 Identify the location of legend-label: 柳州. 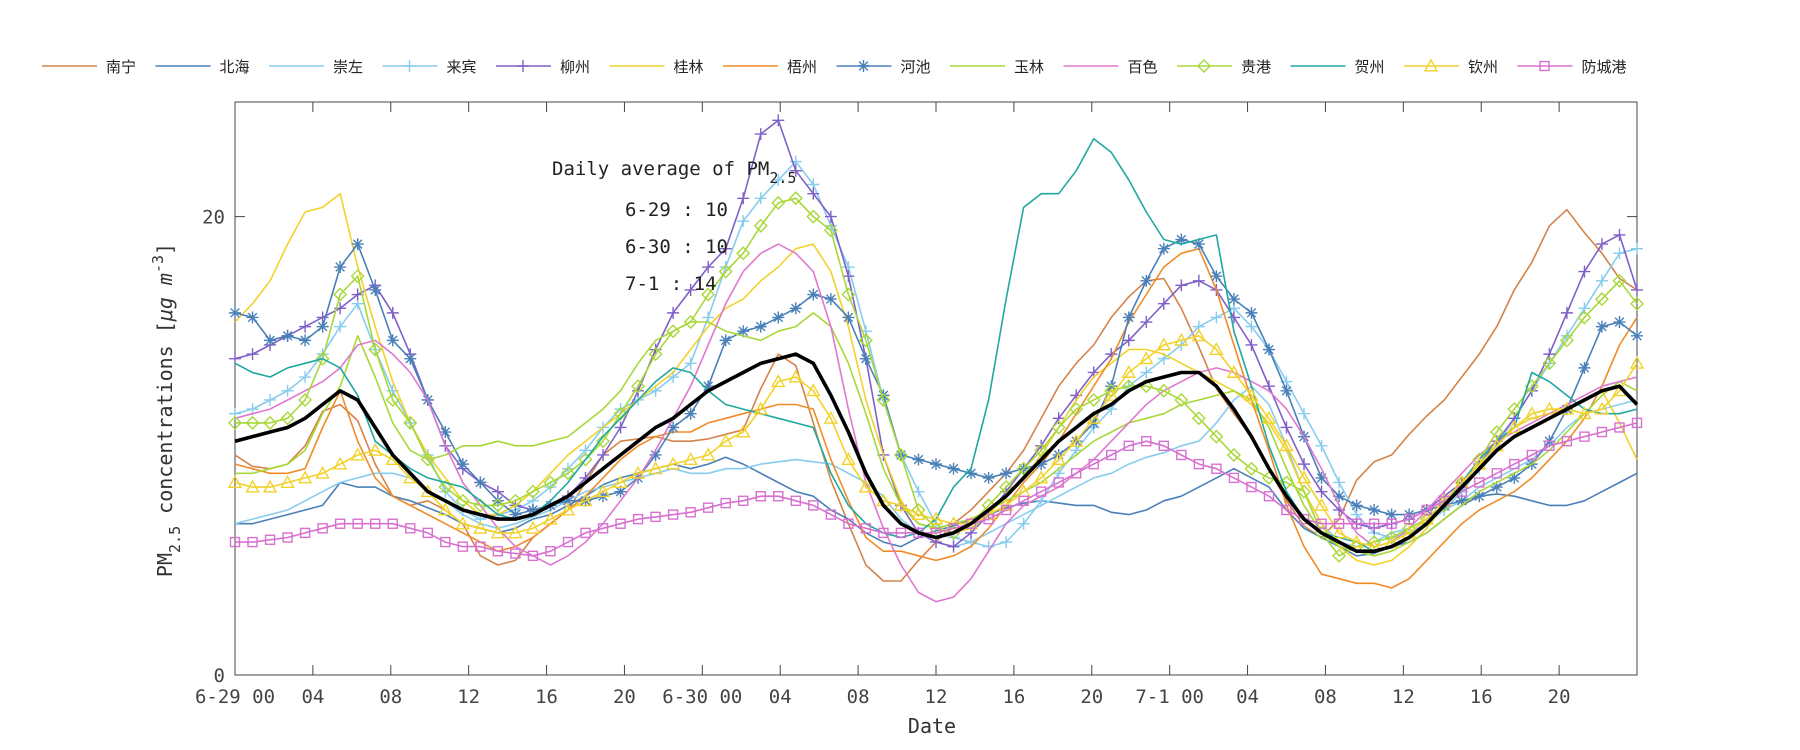
(575, 67).